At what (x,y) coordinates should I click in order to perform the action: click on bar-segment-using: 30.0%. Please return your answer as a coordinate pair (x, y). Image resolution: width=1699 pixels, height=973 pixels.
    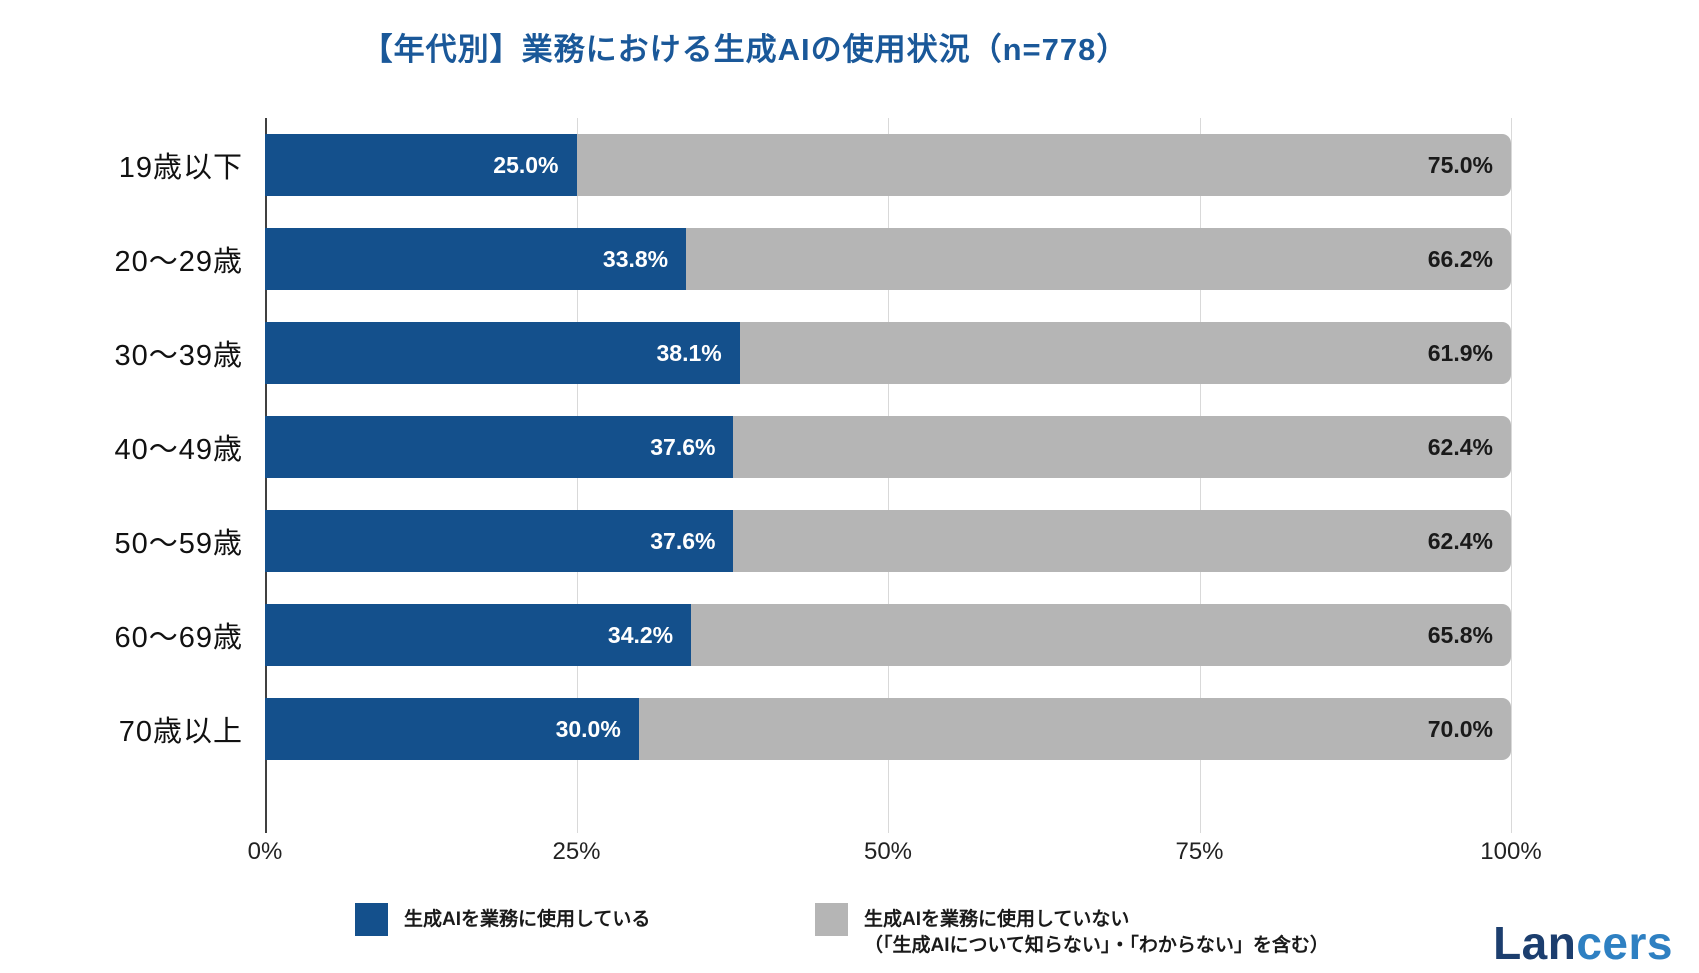
    Looking at the image, I should click on (452, 729).